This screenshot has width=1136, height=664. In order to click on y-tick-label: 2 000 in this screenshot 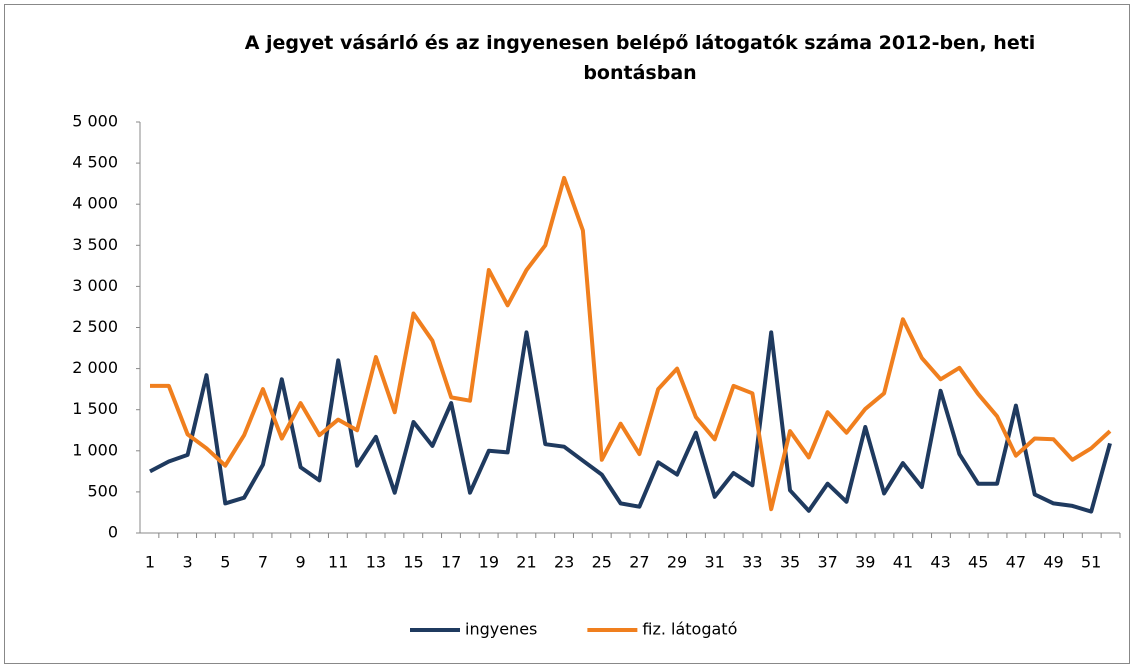, I will do `click(95, 367)`.